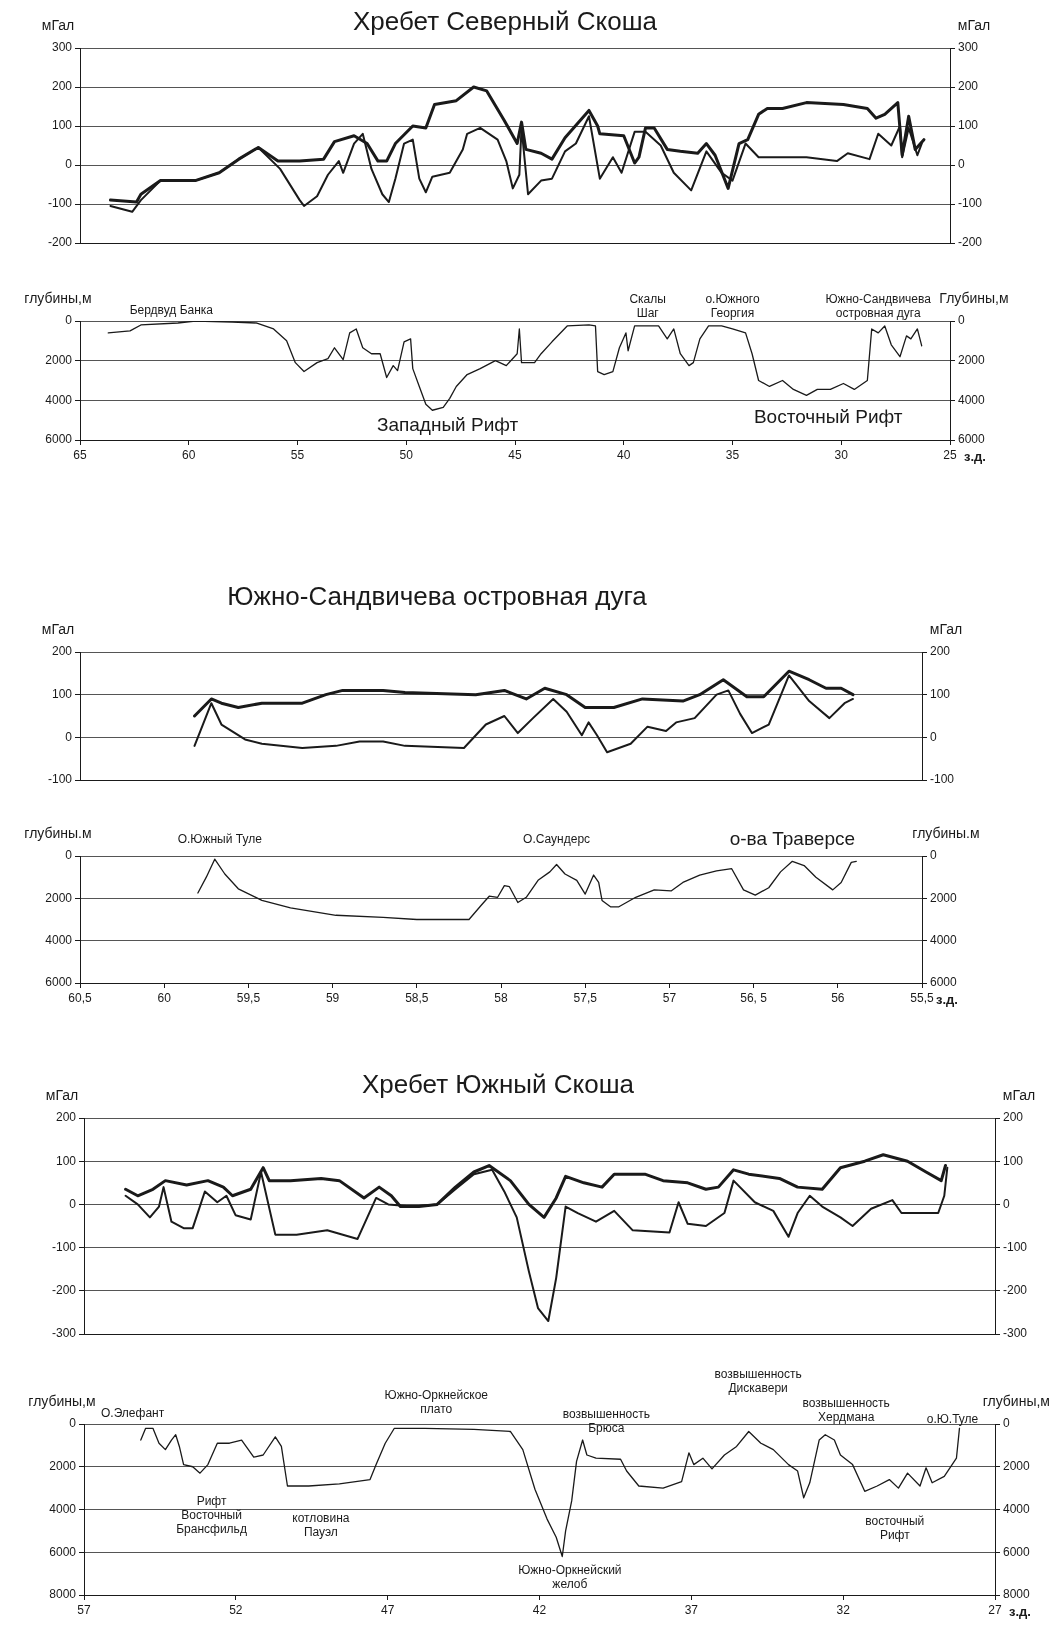 This screenshot has width=1054, height=1651. What do you see at coordinates (570, 1577) in the screenshot?
I see `annotation: Южно-Оркнейский желоб` at bounding box center [570, 1577].